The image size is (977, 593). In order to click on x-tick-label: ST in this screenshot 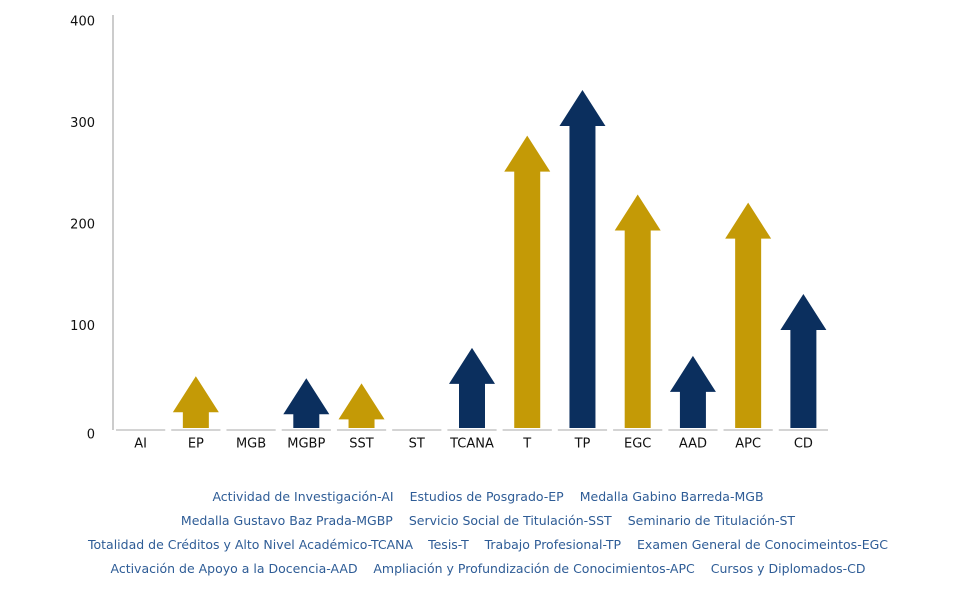, I will do `click(417, 444)`.